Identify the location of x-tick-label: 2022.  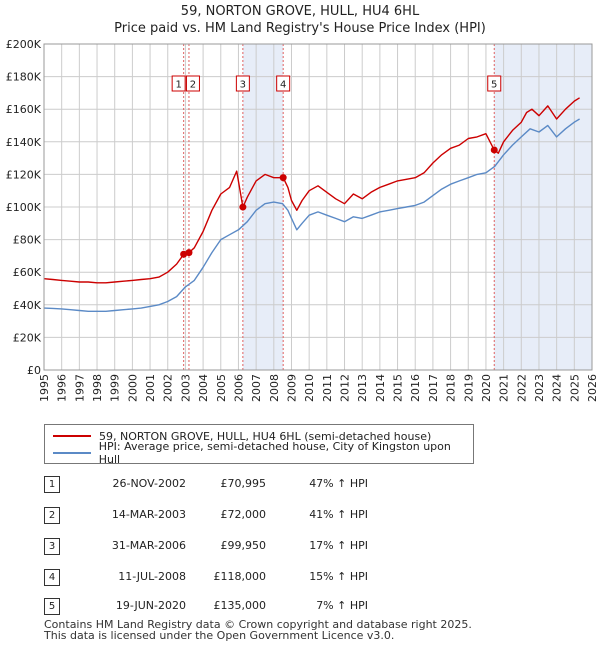
(521, 388).